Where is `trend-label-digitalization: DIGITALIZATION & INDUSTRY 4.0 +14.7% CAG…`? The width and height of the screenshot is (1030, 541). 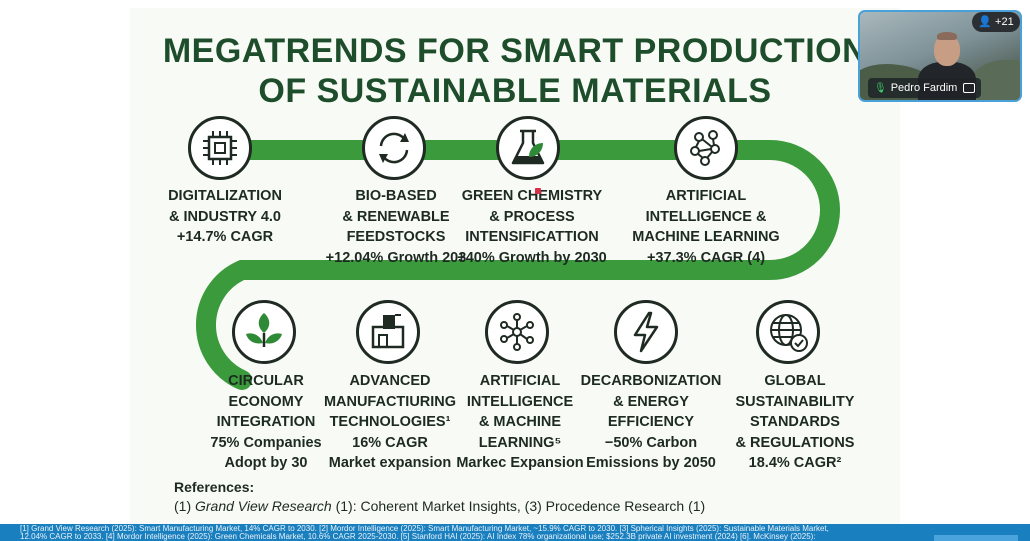 trend-label-digitalization: DIGITALIZATION & INDUSTRY 4.0 +14.7% CAG… is located at coordinates (225, 216).